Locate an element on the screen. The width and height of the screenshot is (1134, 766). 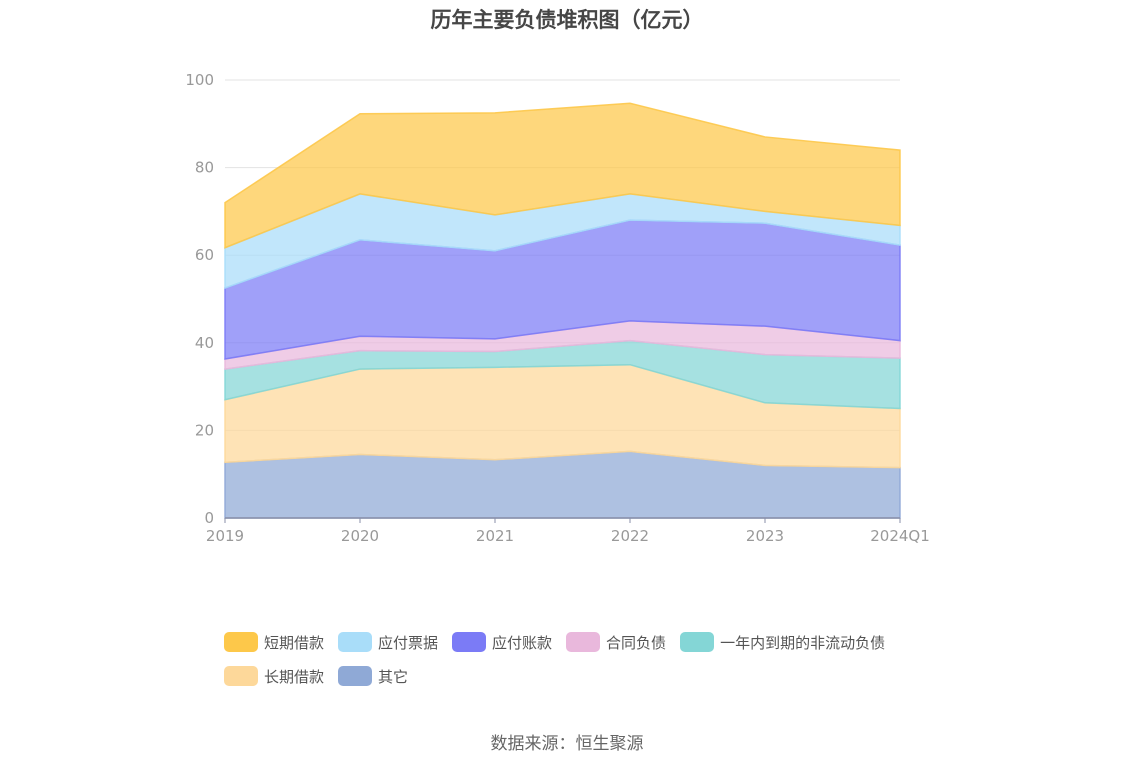
data-source: 数据来源：恒生聚源 is located at coordinates (567, 744).